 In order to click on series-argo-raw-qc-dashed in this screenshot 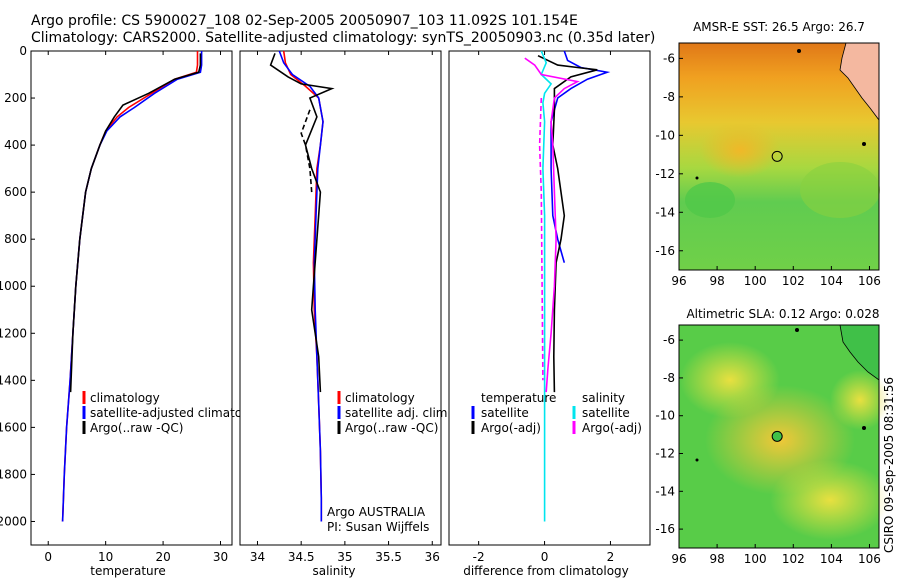, I will do `click(306, 151)`.